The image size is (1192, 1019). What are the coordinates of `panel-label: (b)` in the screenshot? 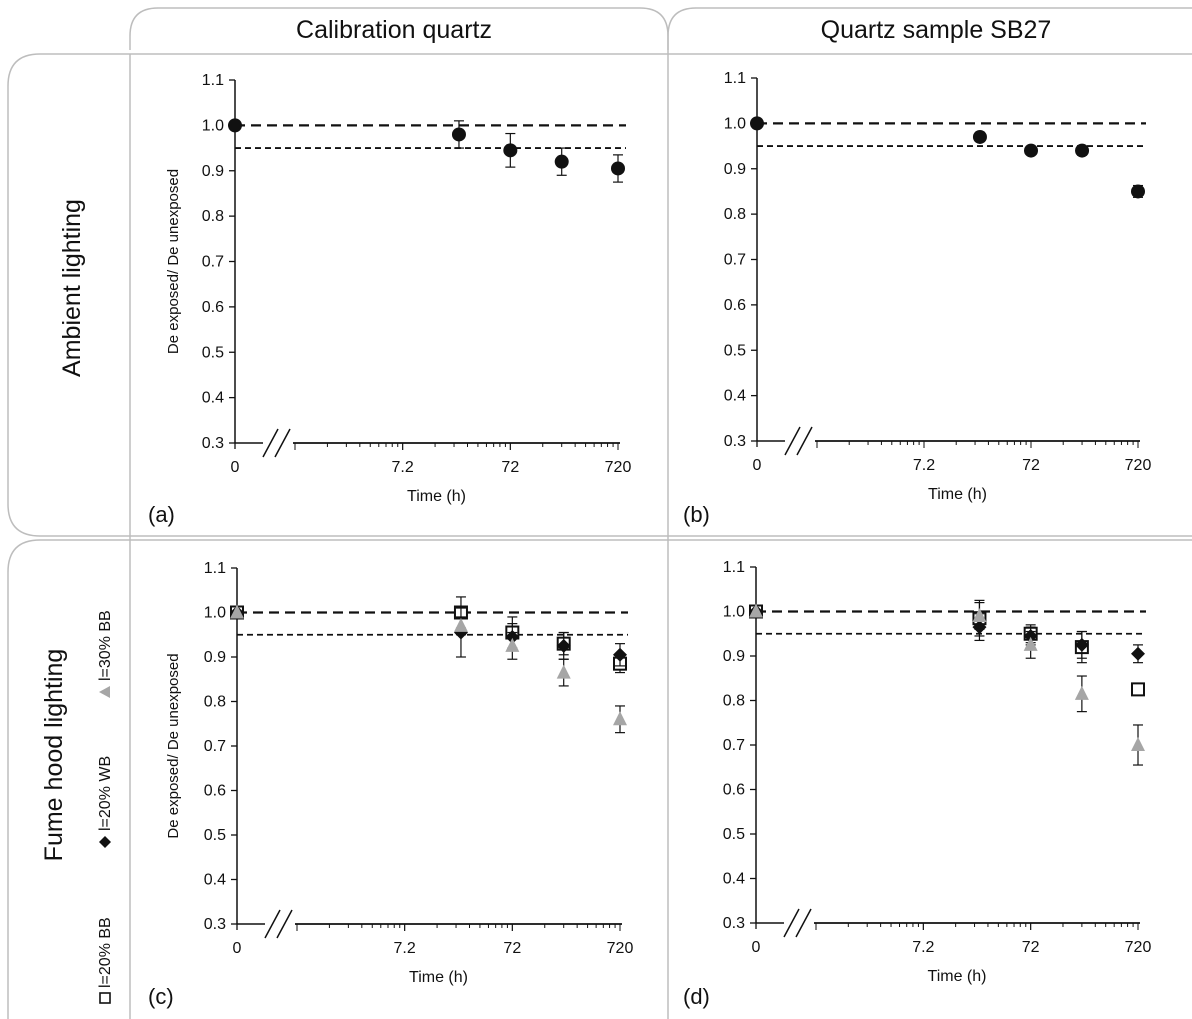 It's located at (696, 514).